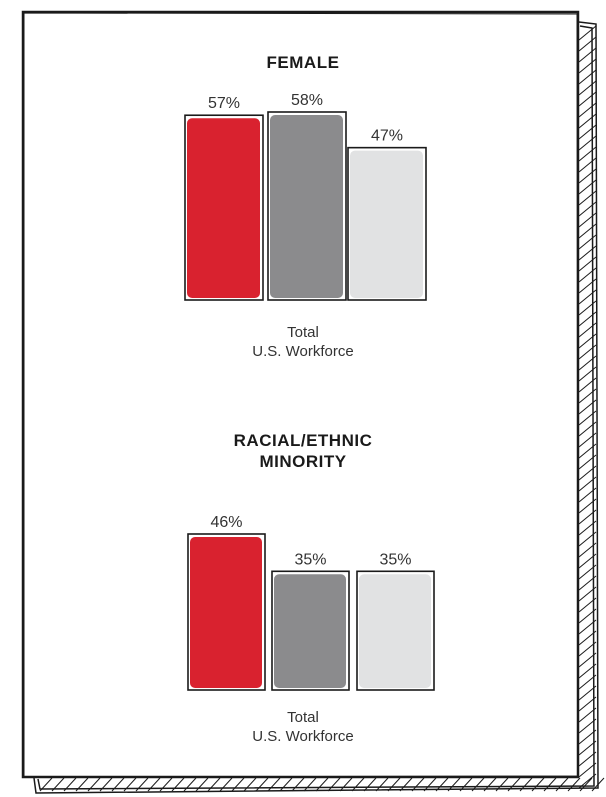 The height and width of the screenshot is (797, 606). I want to click on chart-title-minority: RACIAL/ETHNIC MINORITY, so click(303, 451).